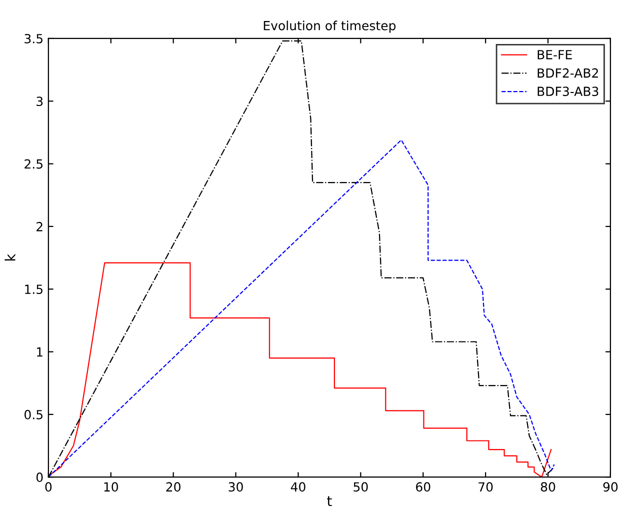 The width and height of the screenshot is (621, 513). What do you see at coordinates (361, 487) in the screenshot?
I see `x-tick-label: 50` at bounding box center [361, 487].